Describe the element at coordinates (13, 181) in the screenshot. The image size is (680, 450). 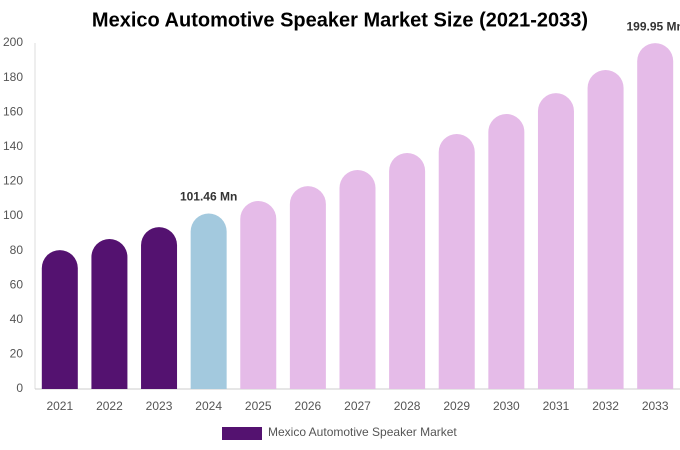
I see `y-tick-label: 120` at that location.